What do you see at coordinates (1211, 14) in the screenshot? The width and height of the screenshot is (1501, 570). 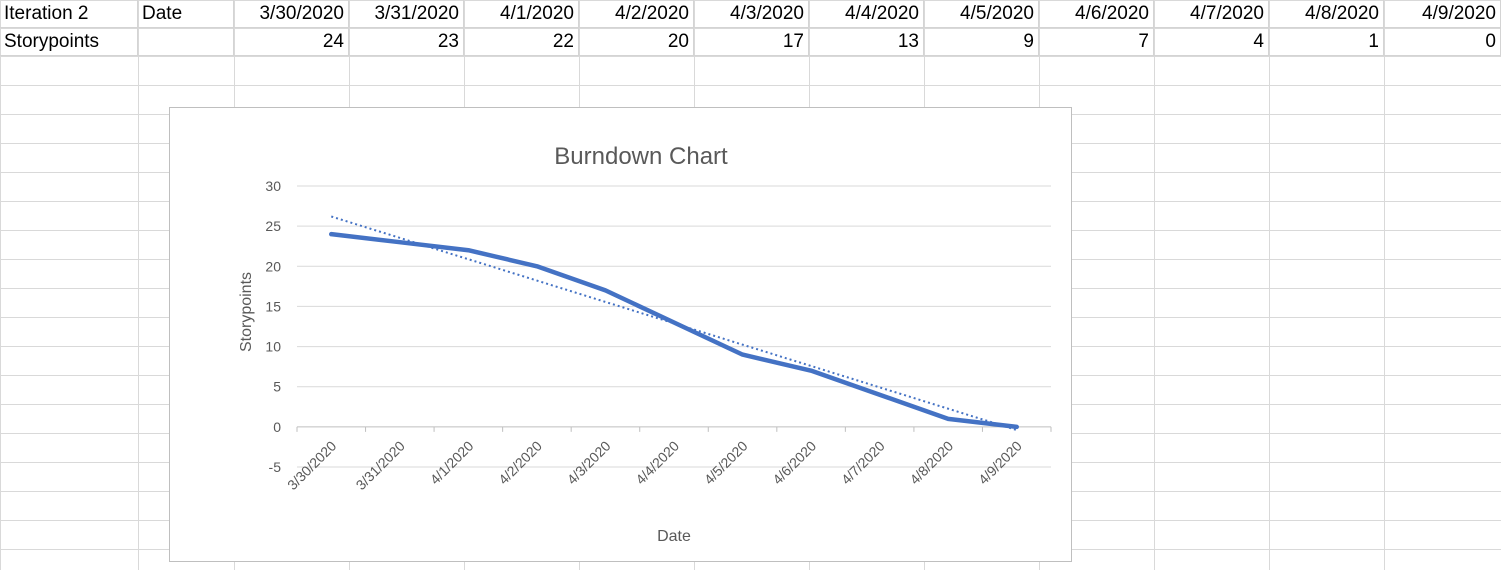 I see `cell: 4/7/2020` at bounding box center [1211, 14].